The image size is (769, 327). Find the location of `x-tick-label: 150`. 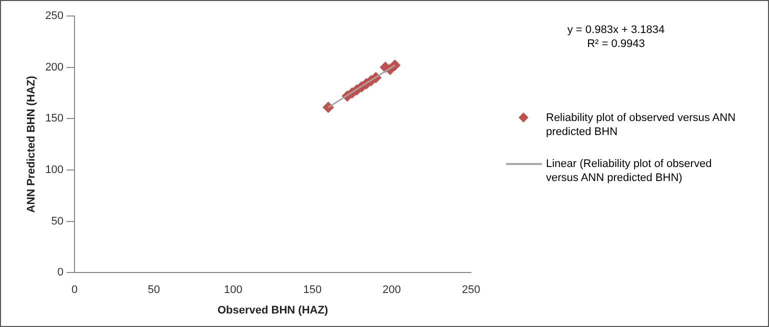

x-tick-label: 150 is located at coordinates (312, 290).